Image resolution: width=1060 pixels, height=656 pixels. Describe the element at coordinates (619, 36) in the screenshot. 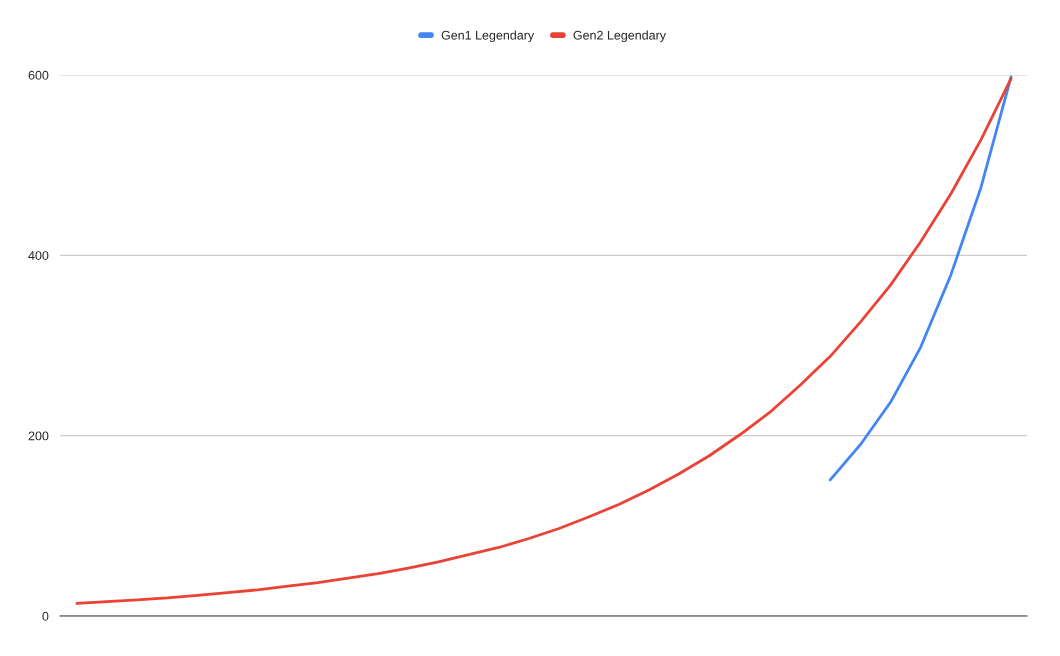

I see `legend-label: Gen2 Legendary` at that location.